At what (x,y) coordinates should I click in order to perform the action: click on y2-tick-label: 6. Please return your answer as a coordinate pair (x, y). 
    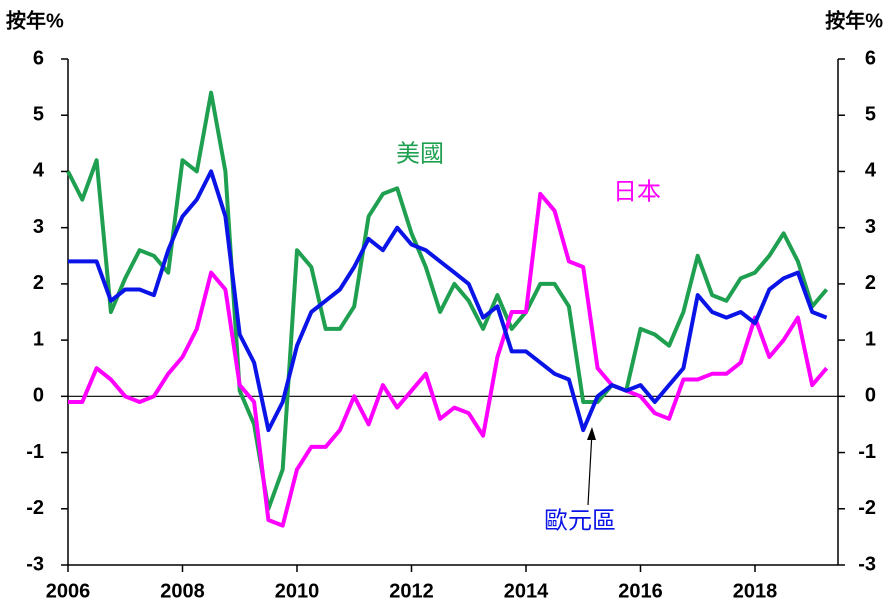
    Looking at the image, I should click on (870, 58).